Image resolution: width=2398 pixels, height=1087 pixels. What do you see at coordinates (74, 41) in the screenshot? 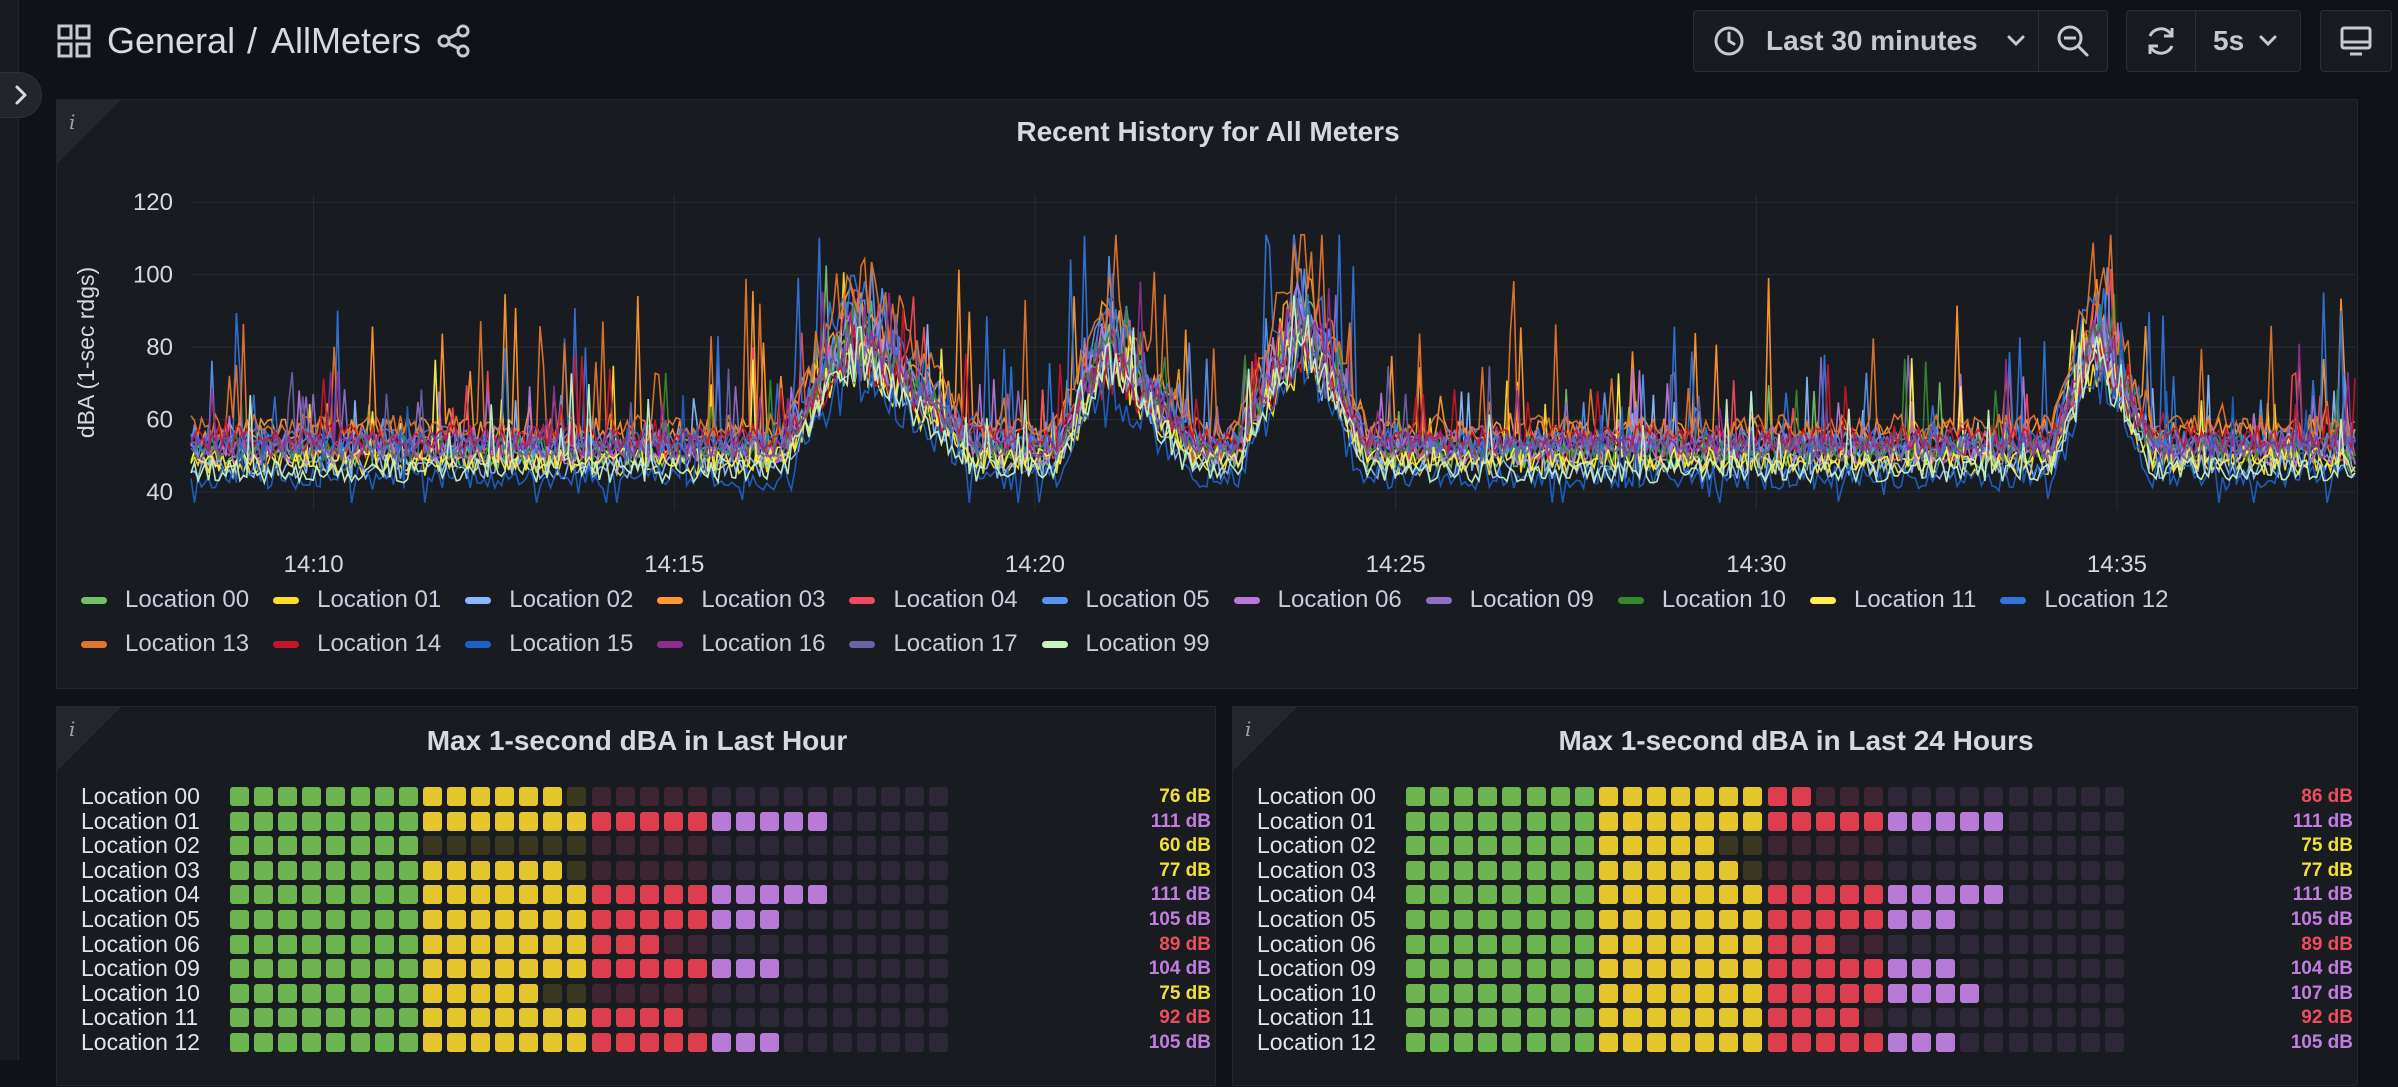
I see `dashboard-grid-icon` at bounding box center [74, 41].